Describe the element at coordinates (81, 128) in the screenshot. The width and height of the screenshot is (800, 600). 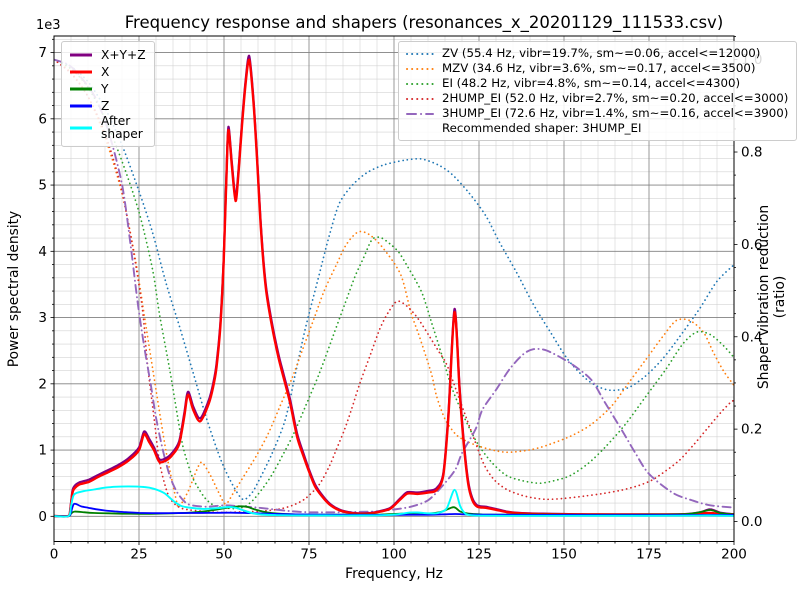
I see `legend-swatch-after` at that location.